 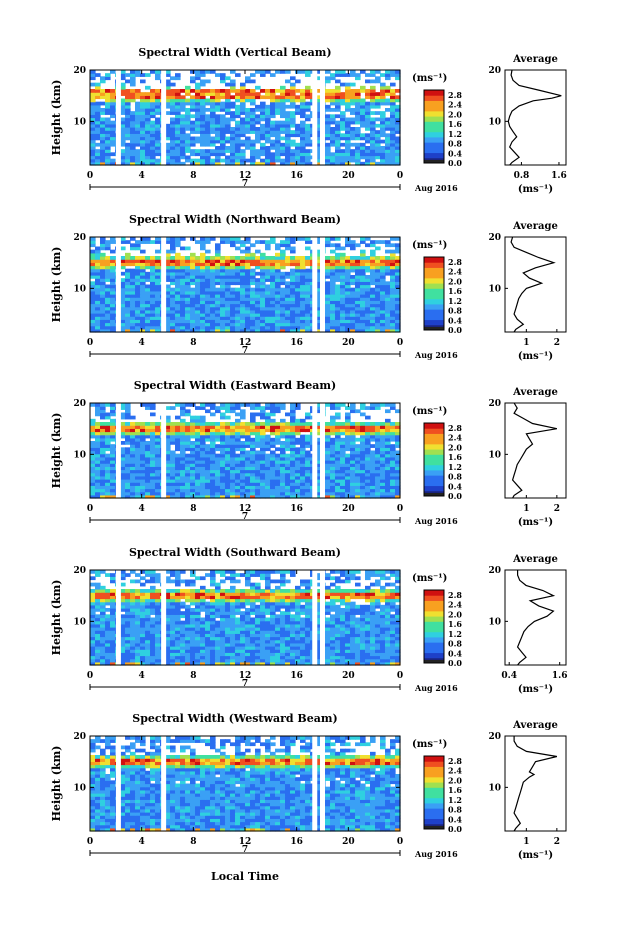 What do you see at coordinates (235, 385) in the screenshot?
I see `chart-title: Spectral Width (Eastward Beam)` at bounding box center [235, 385].